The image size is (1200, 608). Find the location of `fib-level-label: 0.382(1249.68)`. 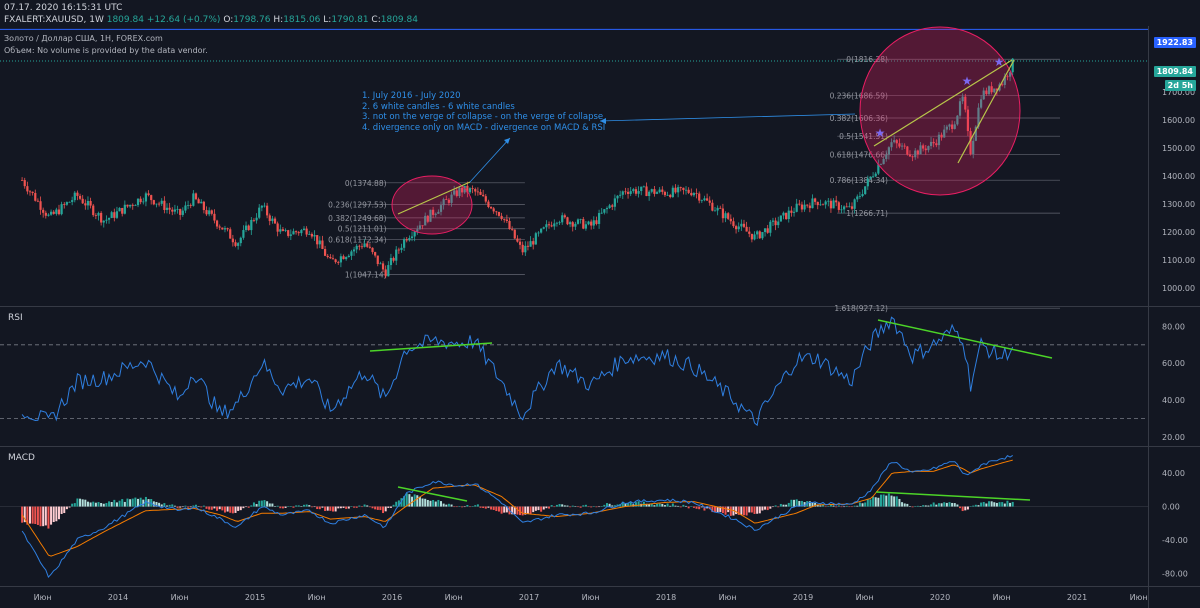

fib-level-label: 0.382(1249.68) is located at coordinates (357, 218).